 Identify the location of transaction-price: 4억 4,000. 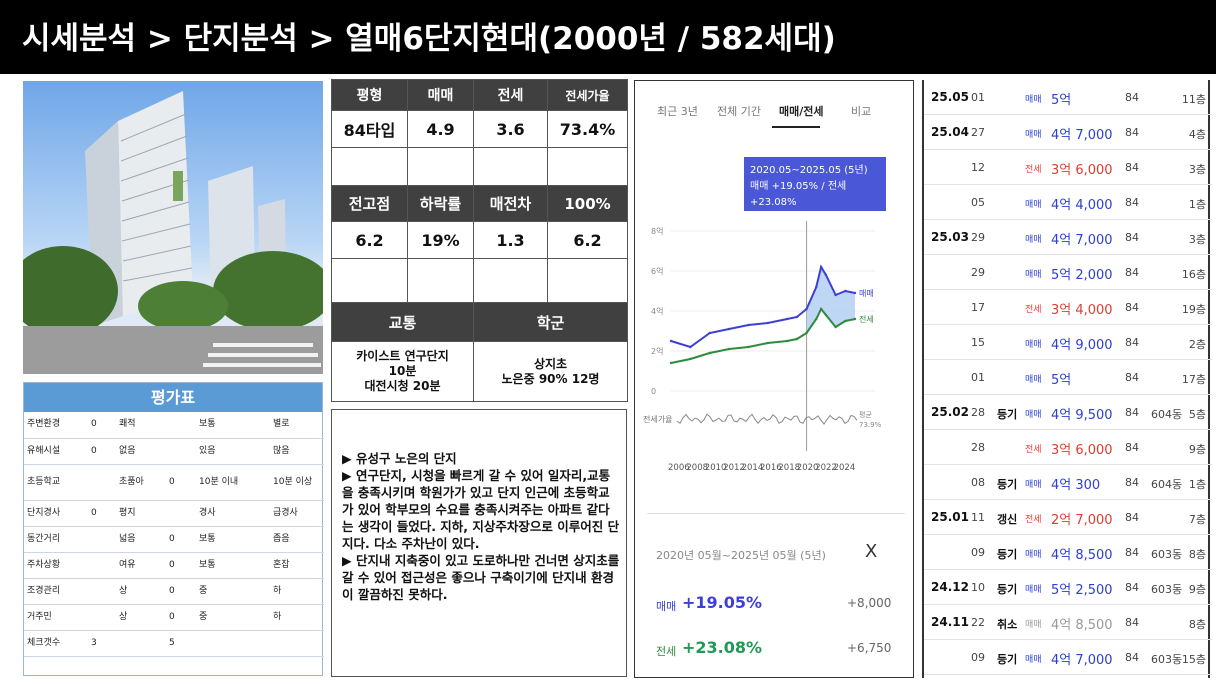
(1082, 205).